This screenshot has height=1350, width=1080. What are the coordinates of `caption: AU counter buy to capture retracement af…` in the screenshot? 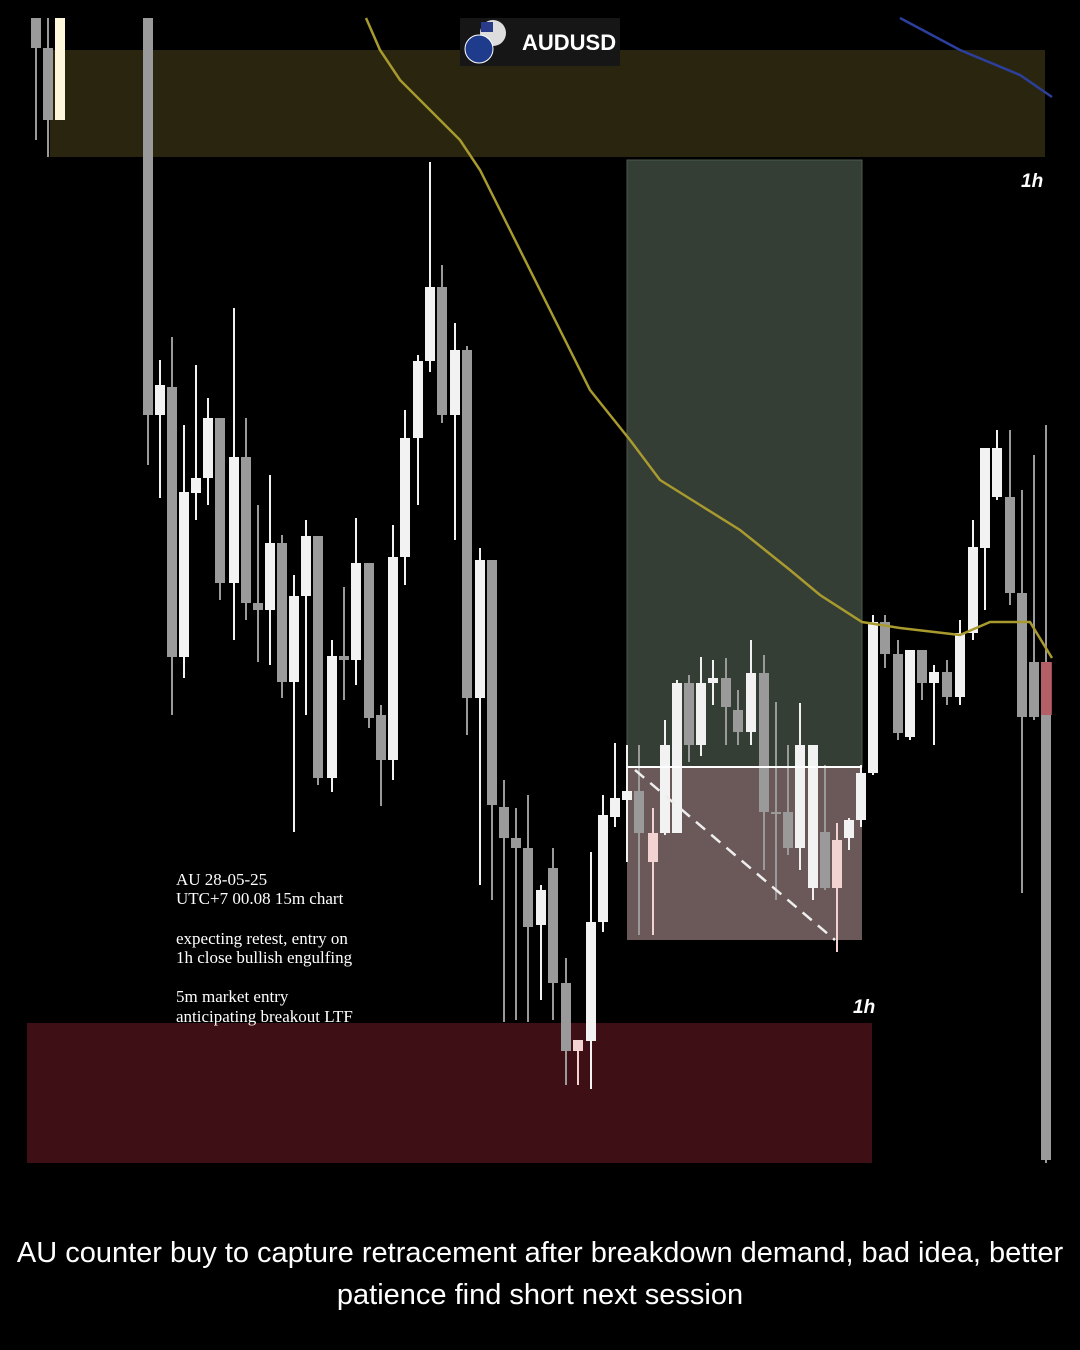 It's located at (540, 1274).